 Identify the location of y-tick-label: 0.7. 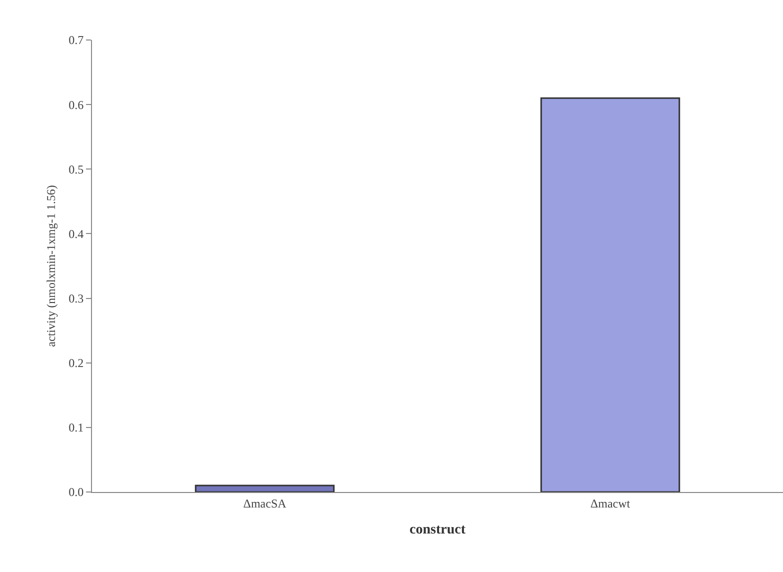
(76, 40).